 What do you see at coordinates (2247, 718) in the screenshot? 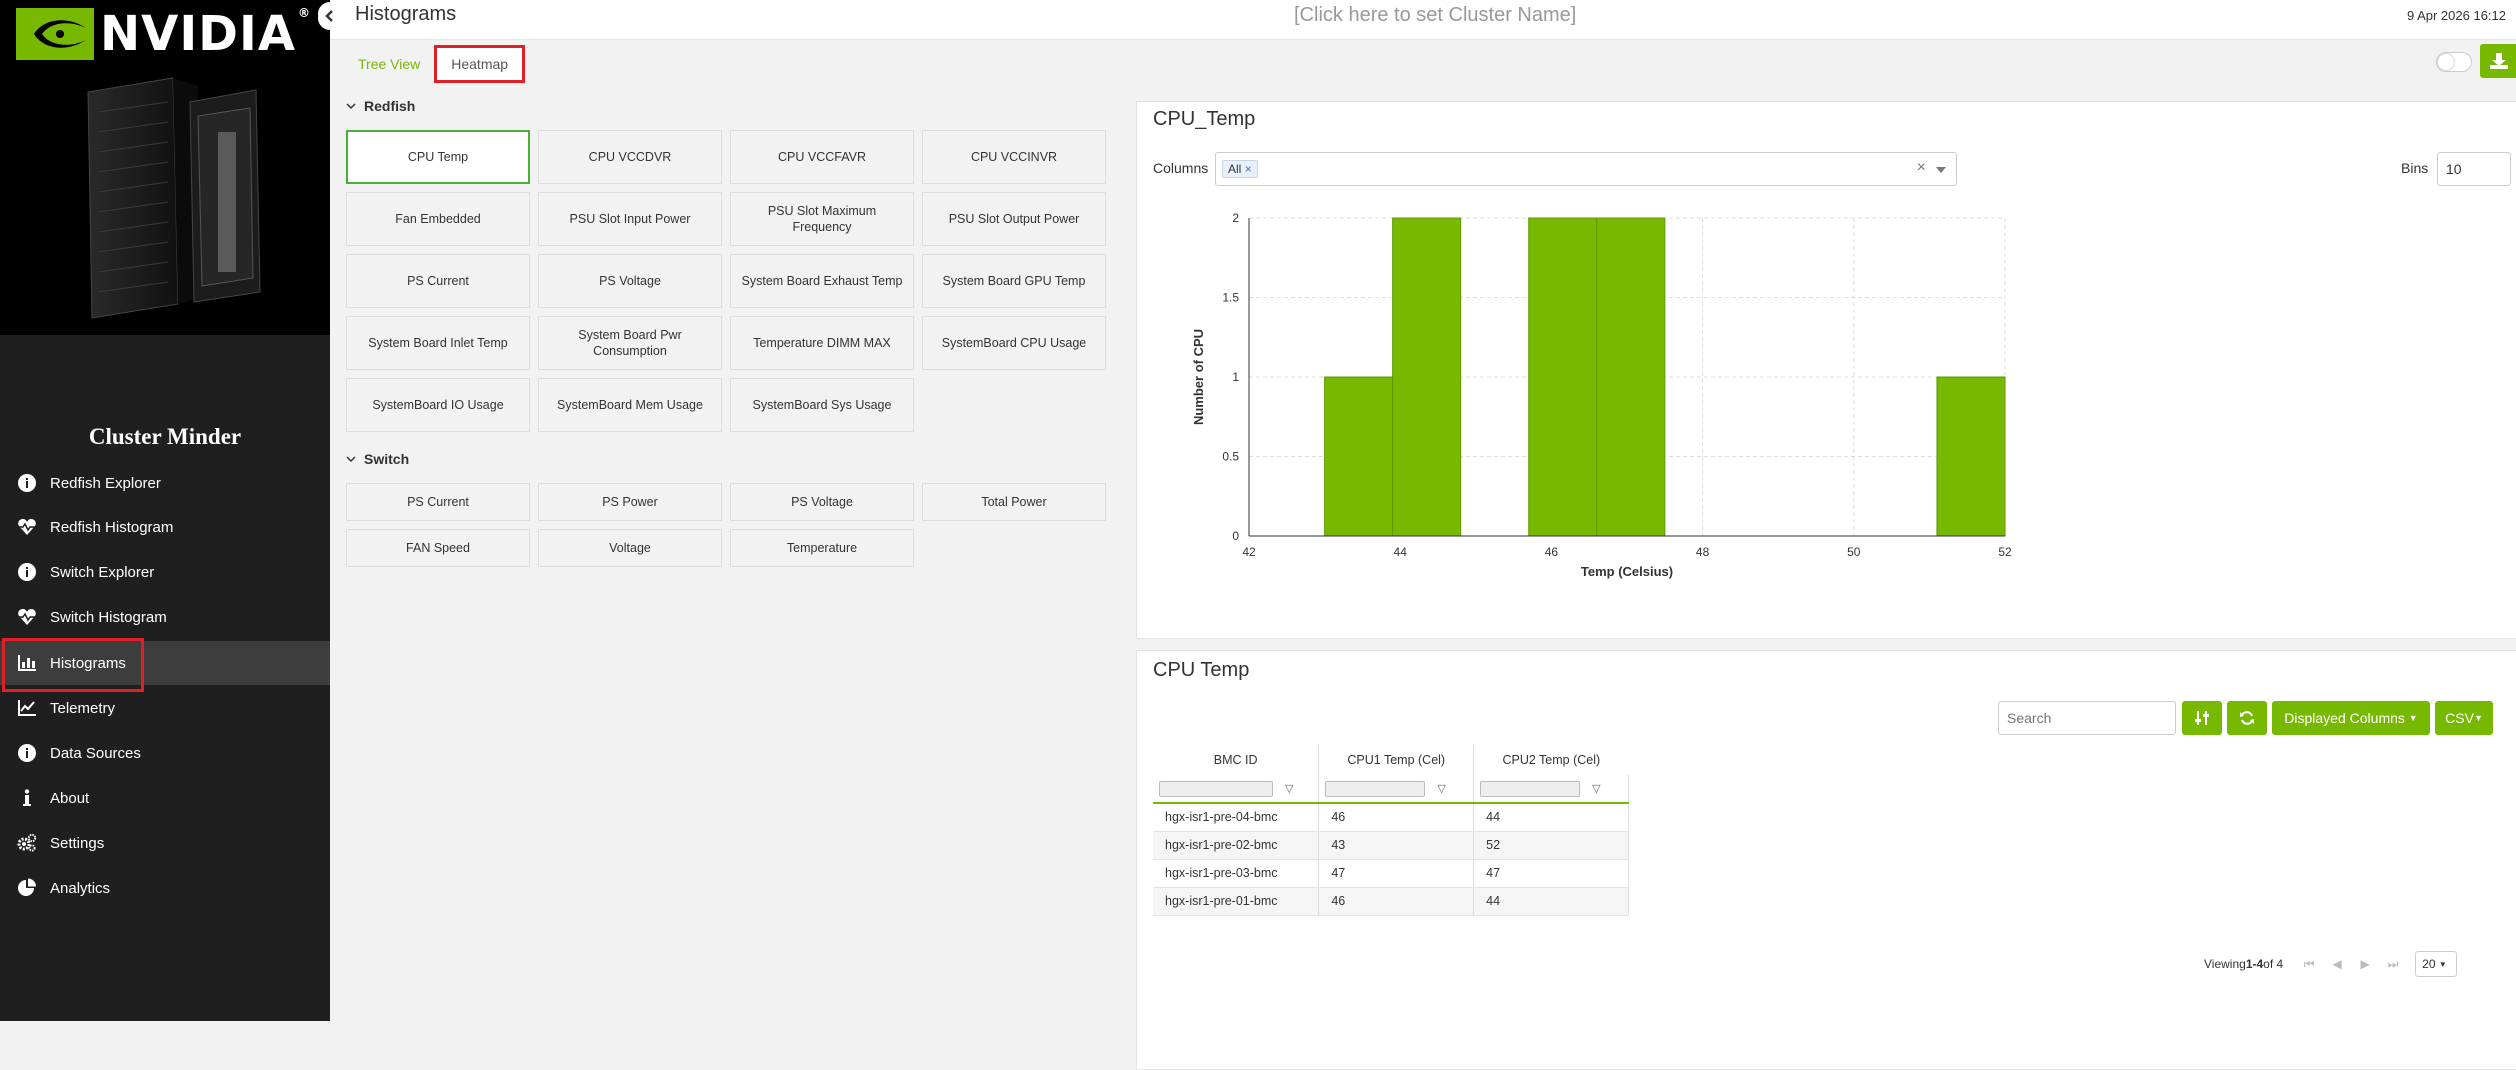
I see `refresh-button` at bounding box center [2247, 718].